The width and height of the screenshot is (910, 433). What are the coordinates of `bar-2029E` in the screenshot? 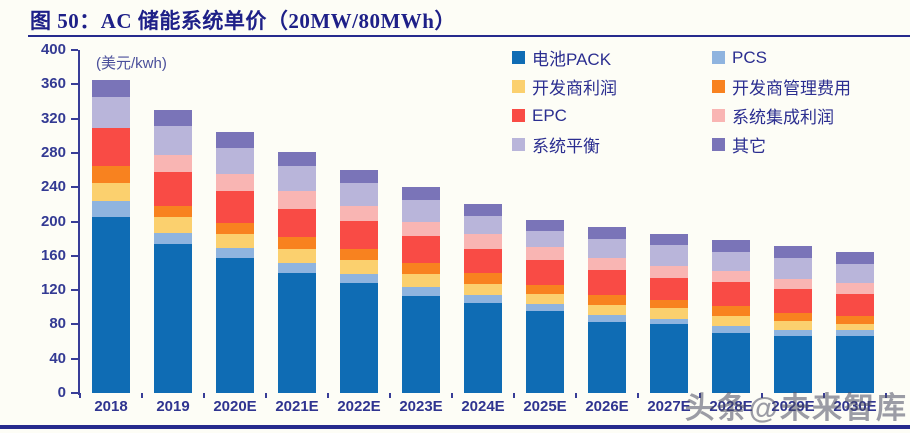 It's located at (793, 319).